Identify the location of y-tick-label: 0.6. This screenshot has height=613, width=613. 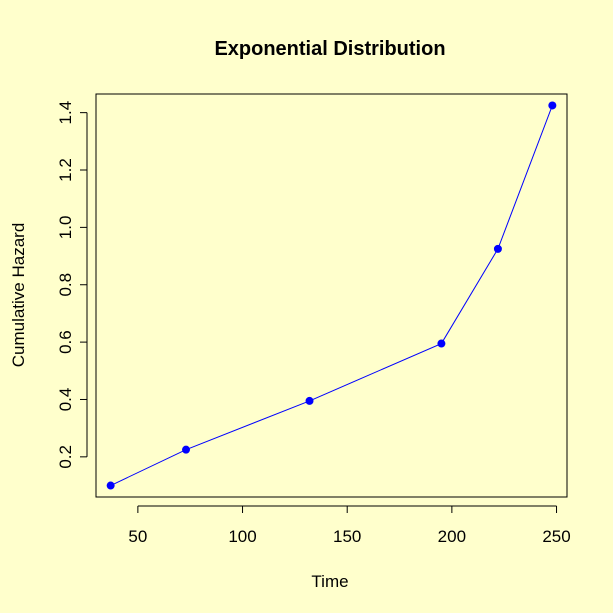
(65, 342).